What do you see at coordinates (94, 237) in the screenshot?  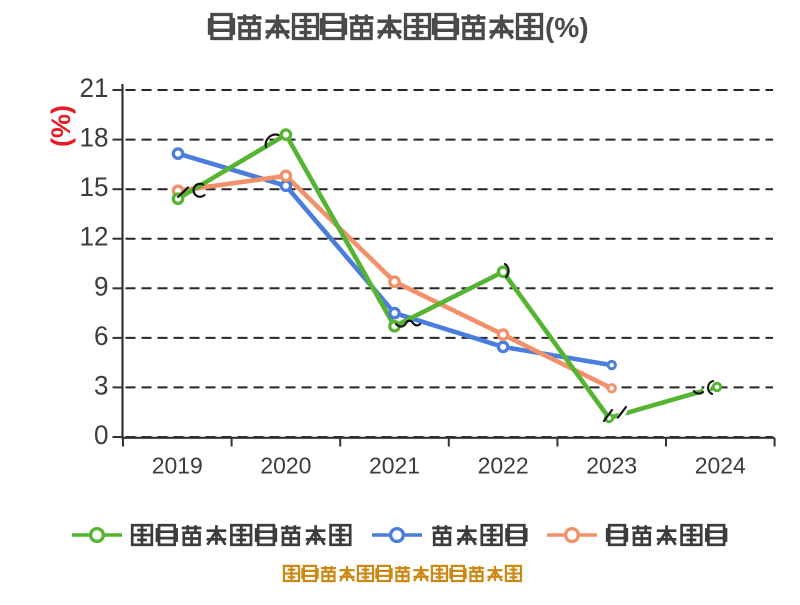 I see `svg-text: 12` at bounding box center [94, 237].